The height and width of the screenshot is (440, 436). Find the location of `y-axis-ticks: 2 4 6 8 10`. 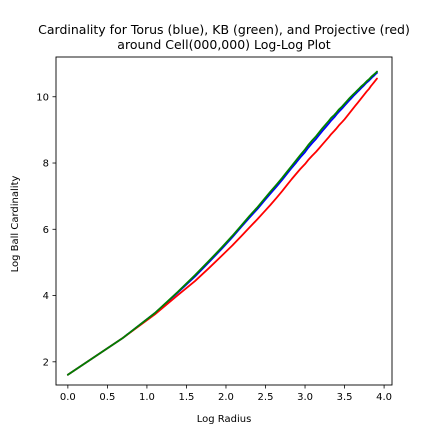

y-axis-ticks: 2 4 6 8 10 is located at coordinates (46, 230).